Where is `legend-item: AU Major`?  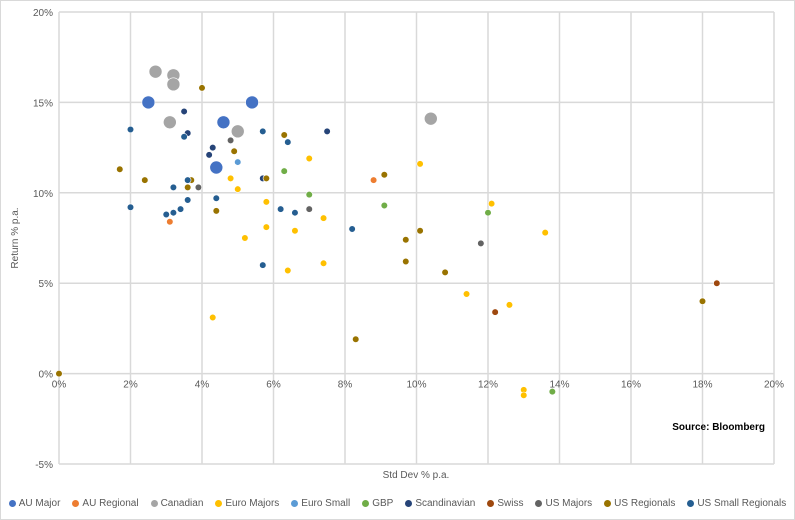 legend-item: AU Major is located at coordinates (34, 503).